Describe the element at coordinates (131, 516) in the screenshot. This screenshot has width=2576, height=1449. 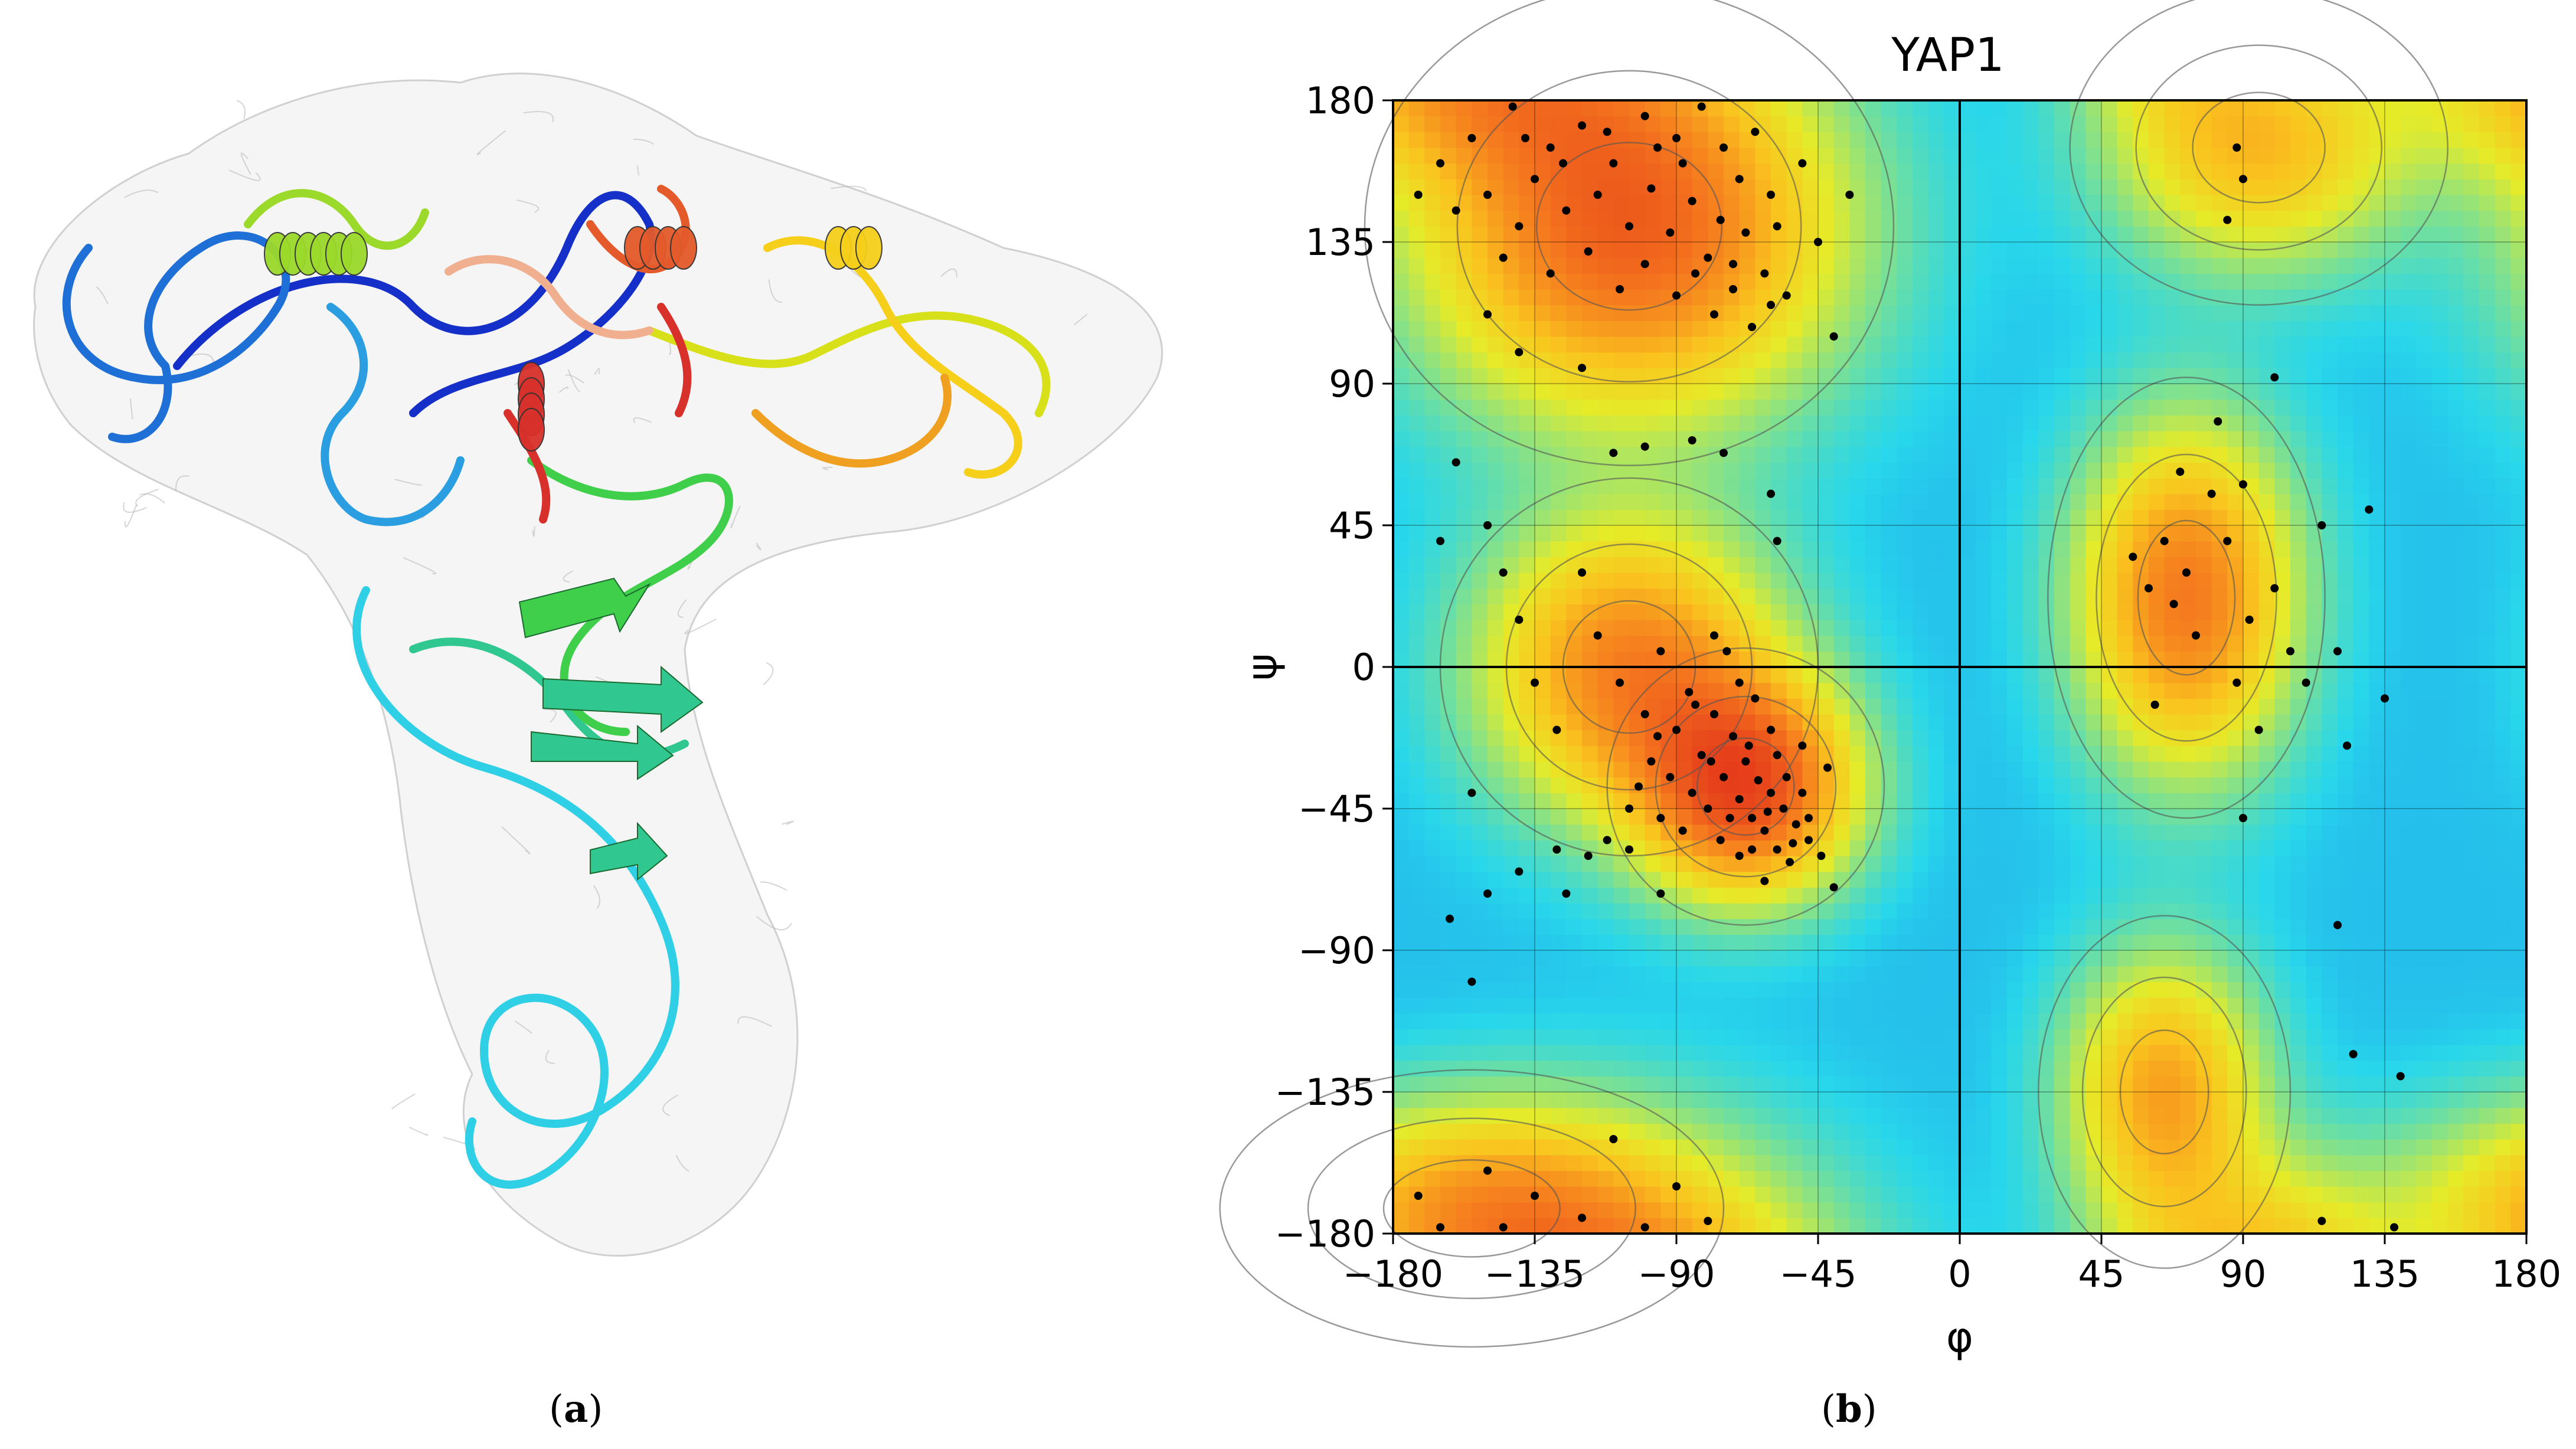
I see `surface-mesh-line` at that location.